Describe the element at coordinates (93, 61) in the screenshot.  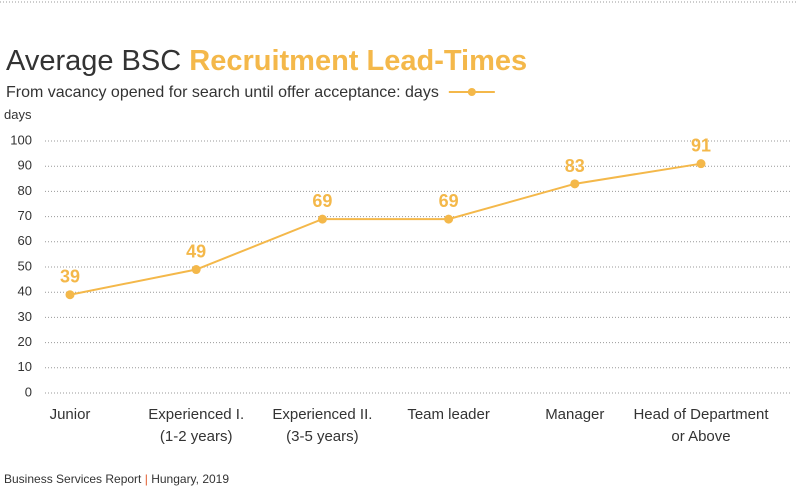
I see `title-plain: Average BSC` at that location.